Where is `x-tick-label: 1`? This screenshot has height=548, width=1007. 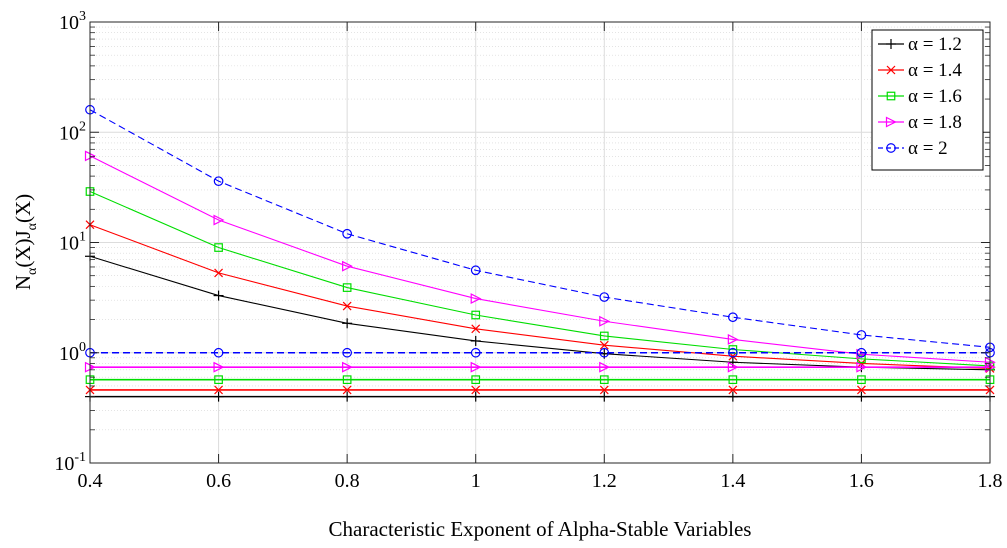
x-tick-label: 1 is located at coordinates (476, 481).